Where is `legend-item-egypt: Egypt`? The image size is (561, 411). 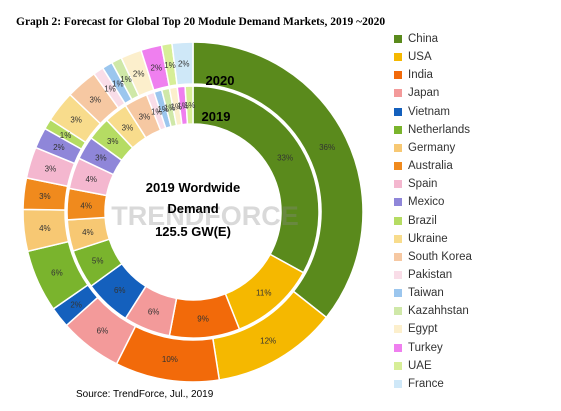
legend-item-egypt: Egypt is located at coordinates (415, 329).